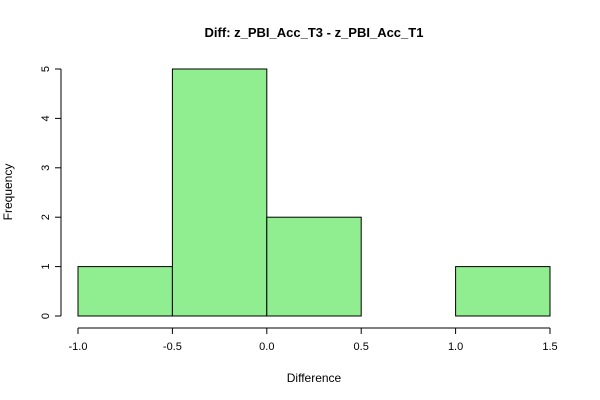 This screenshot has height=400, width=600. Describe the element at coordinates (314, 378) in the screenshot. I see `x-axis-label: Difference` at that location.